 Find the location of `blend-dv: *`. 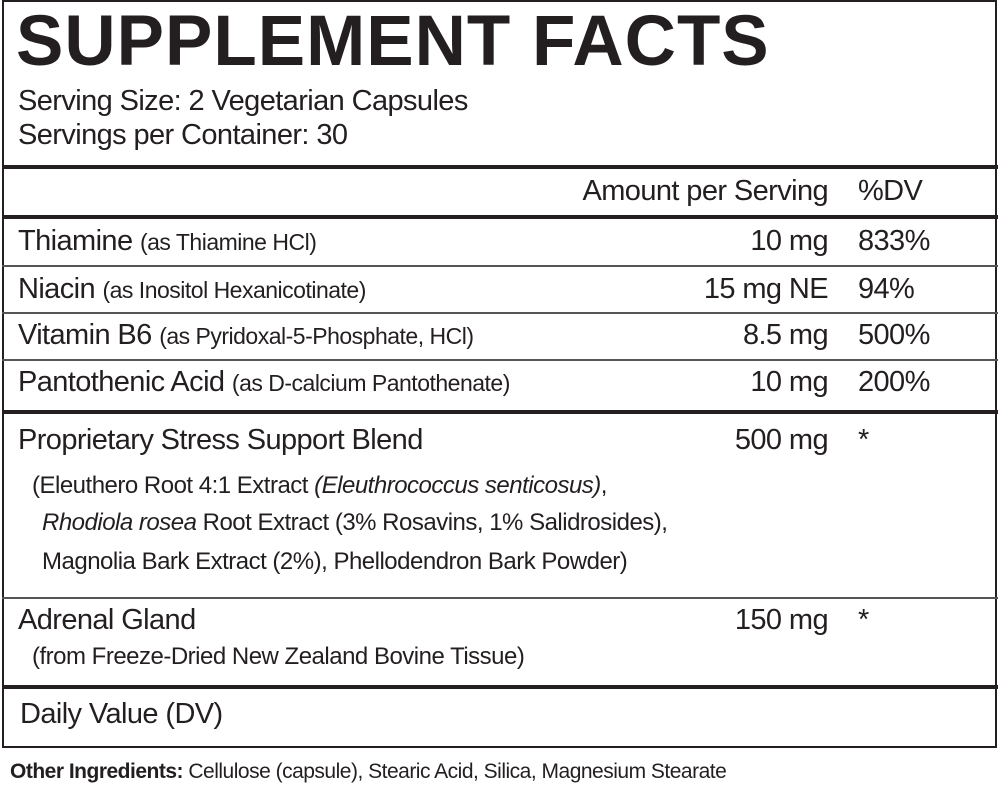

blend-dv: * is located at coordinates (863, 440).